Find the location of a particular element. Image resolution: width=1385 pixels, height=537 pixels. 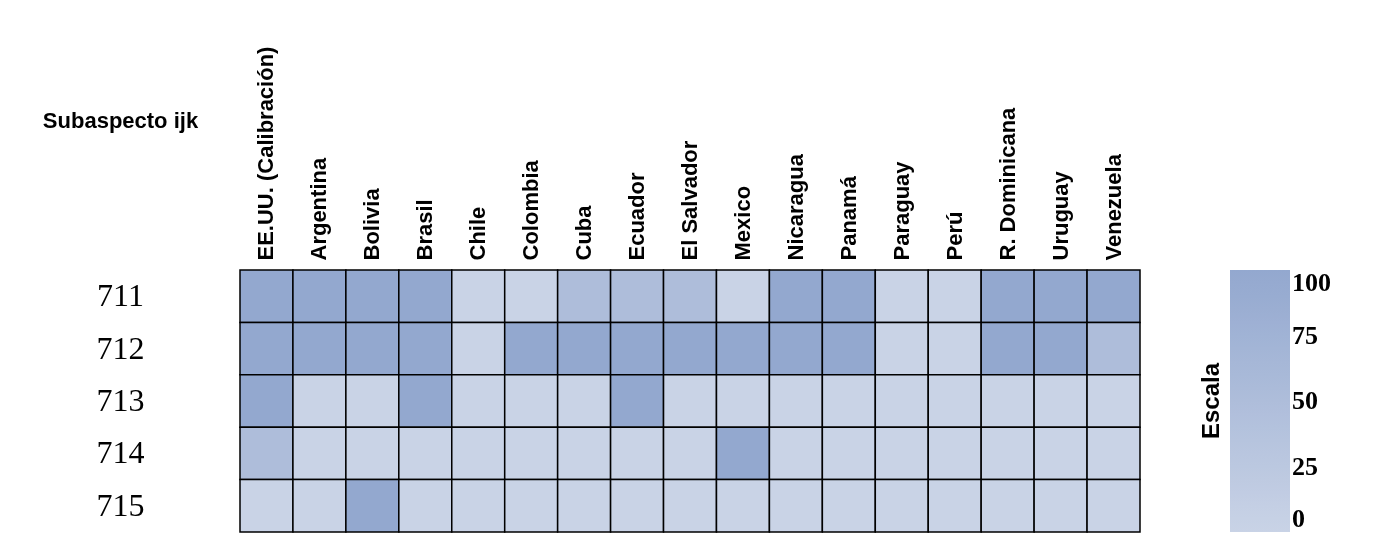

x-tick-label: Panamá is located at coordinates (848, 218).